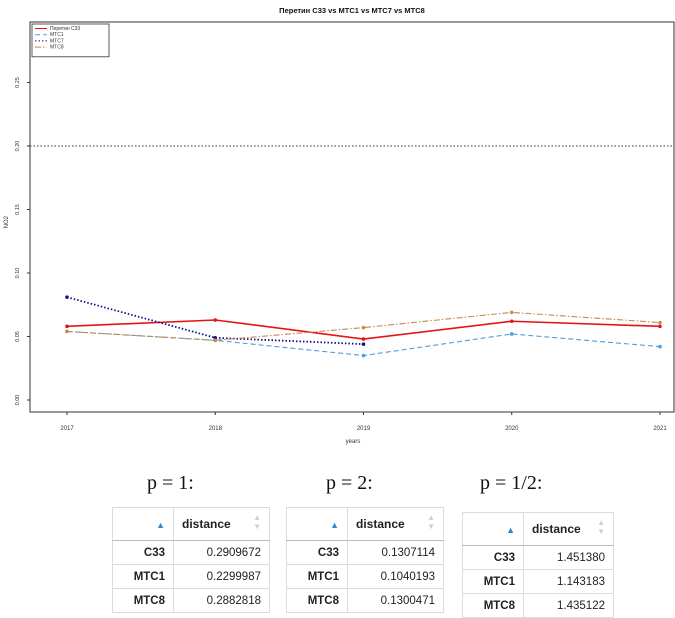 Image resolution: width=675 pixels, height=618 pixels. I want to click on x-tick-label: 2019, so click(364, 429).